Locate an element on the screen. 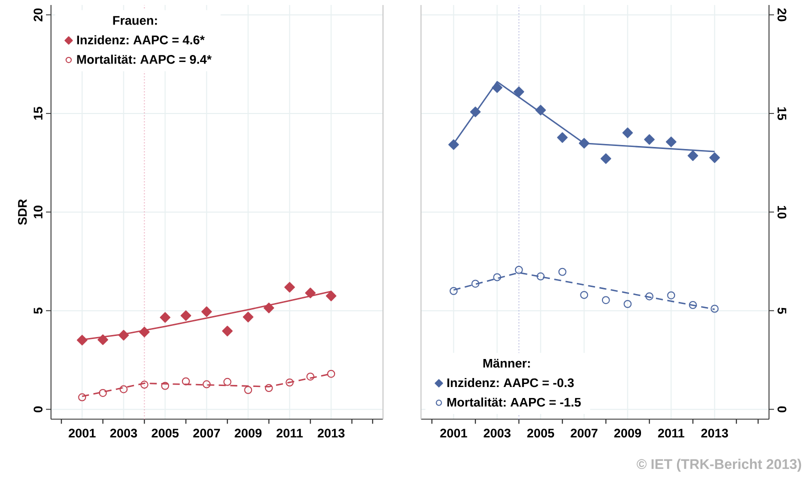 The height and width of the screenshot is (479, 804). text: © IET (TRK-Bericht 2013) is located at coordinates (719, 465).